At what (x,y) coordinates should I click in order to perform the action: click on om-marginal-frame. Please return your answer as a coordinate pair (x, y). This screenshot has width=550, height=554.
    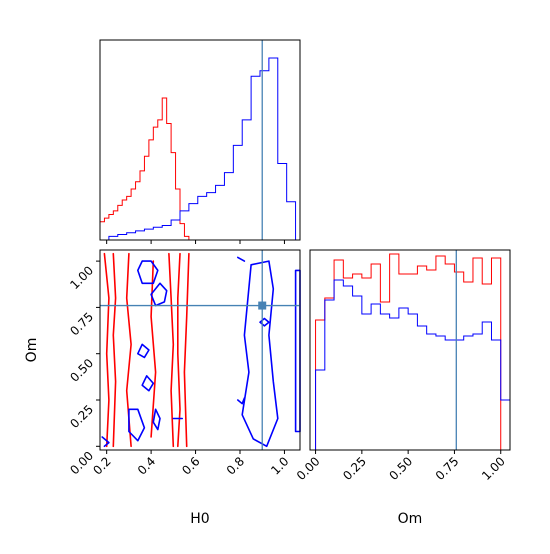
    Looking at the image, I should click on (410, 350).